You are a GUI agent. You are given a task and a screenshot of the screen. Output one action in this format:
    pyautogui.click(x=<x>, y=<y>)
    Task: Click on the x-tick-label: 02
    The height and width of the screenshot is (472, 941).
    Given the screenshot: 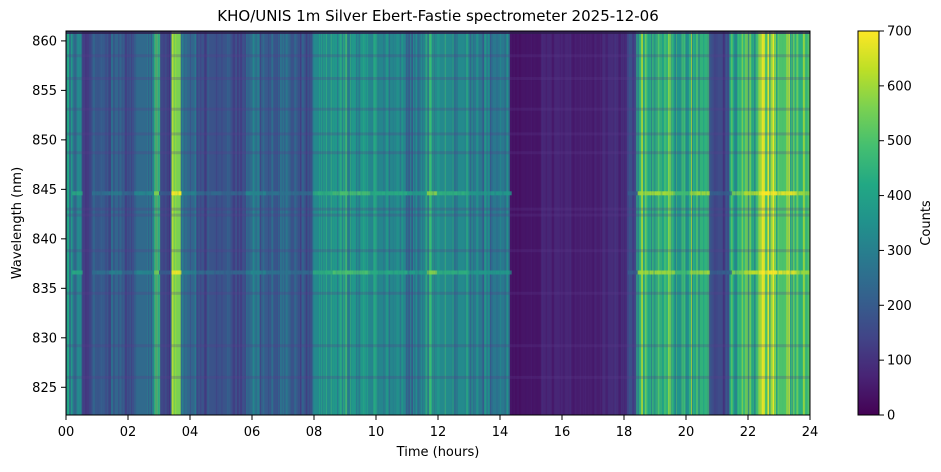 What is the action you would take?
    pyautogui.click(x=128, y=432)
    